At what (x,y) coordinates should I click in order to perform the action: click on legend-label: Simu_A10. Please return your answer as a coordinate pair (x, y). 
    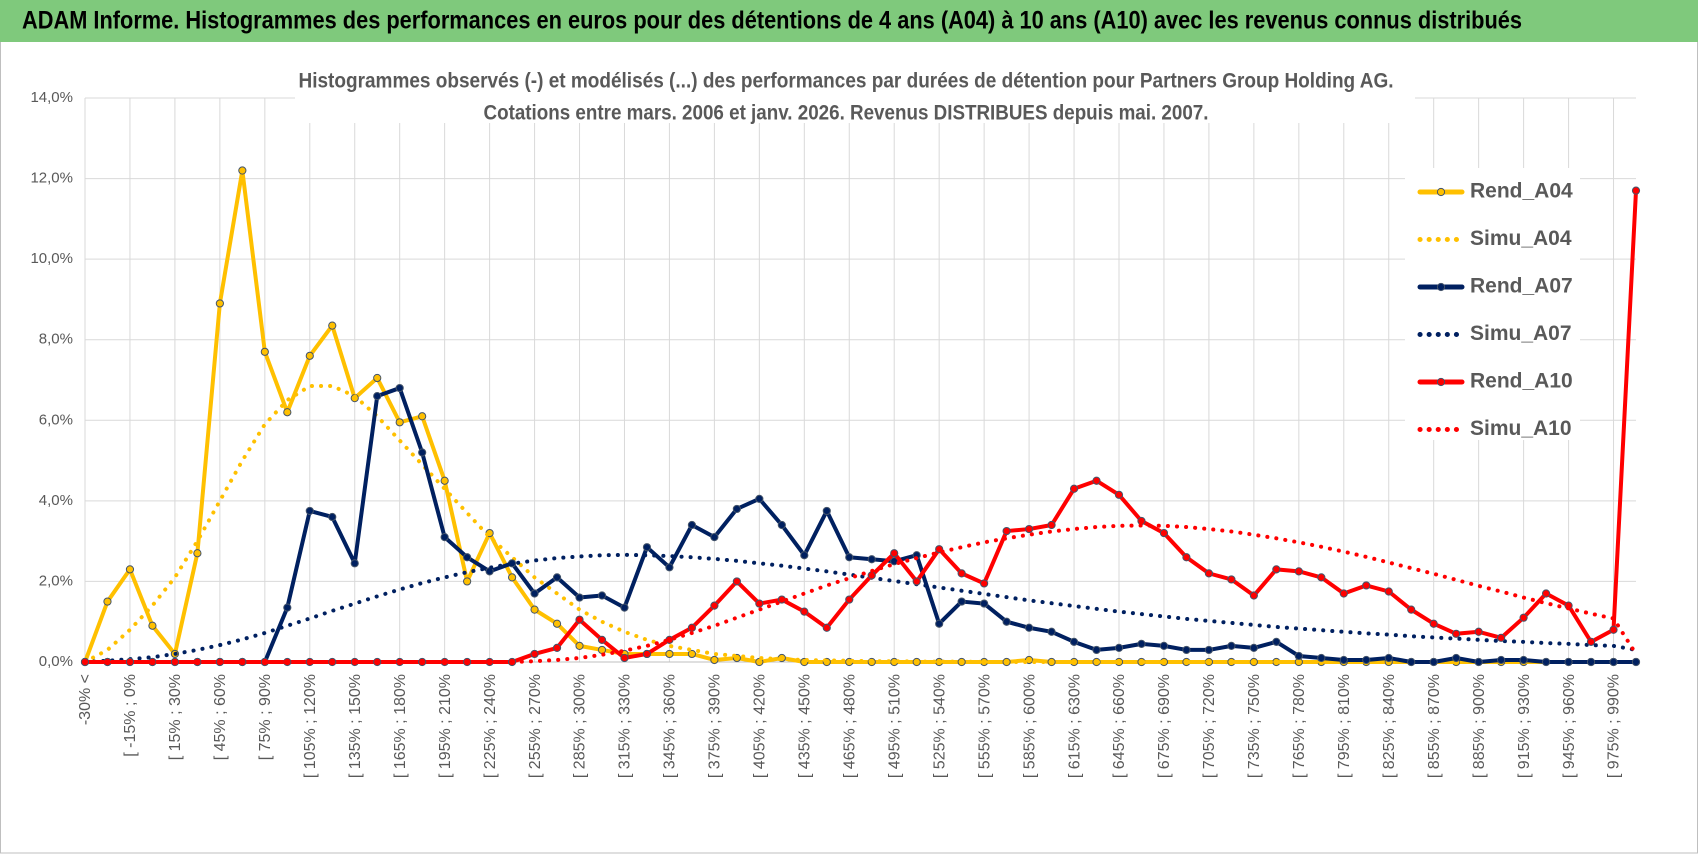
    Looking at the image, I should click on (1521, 428).